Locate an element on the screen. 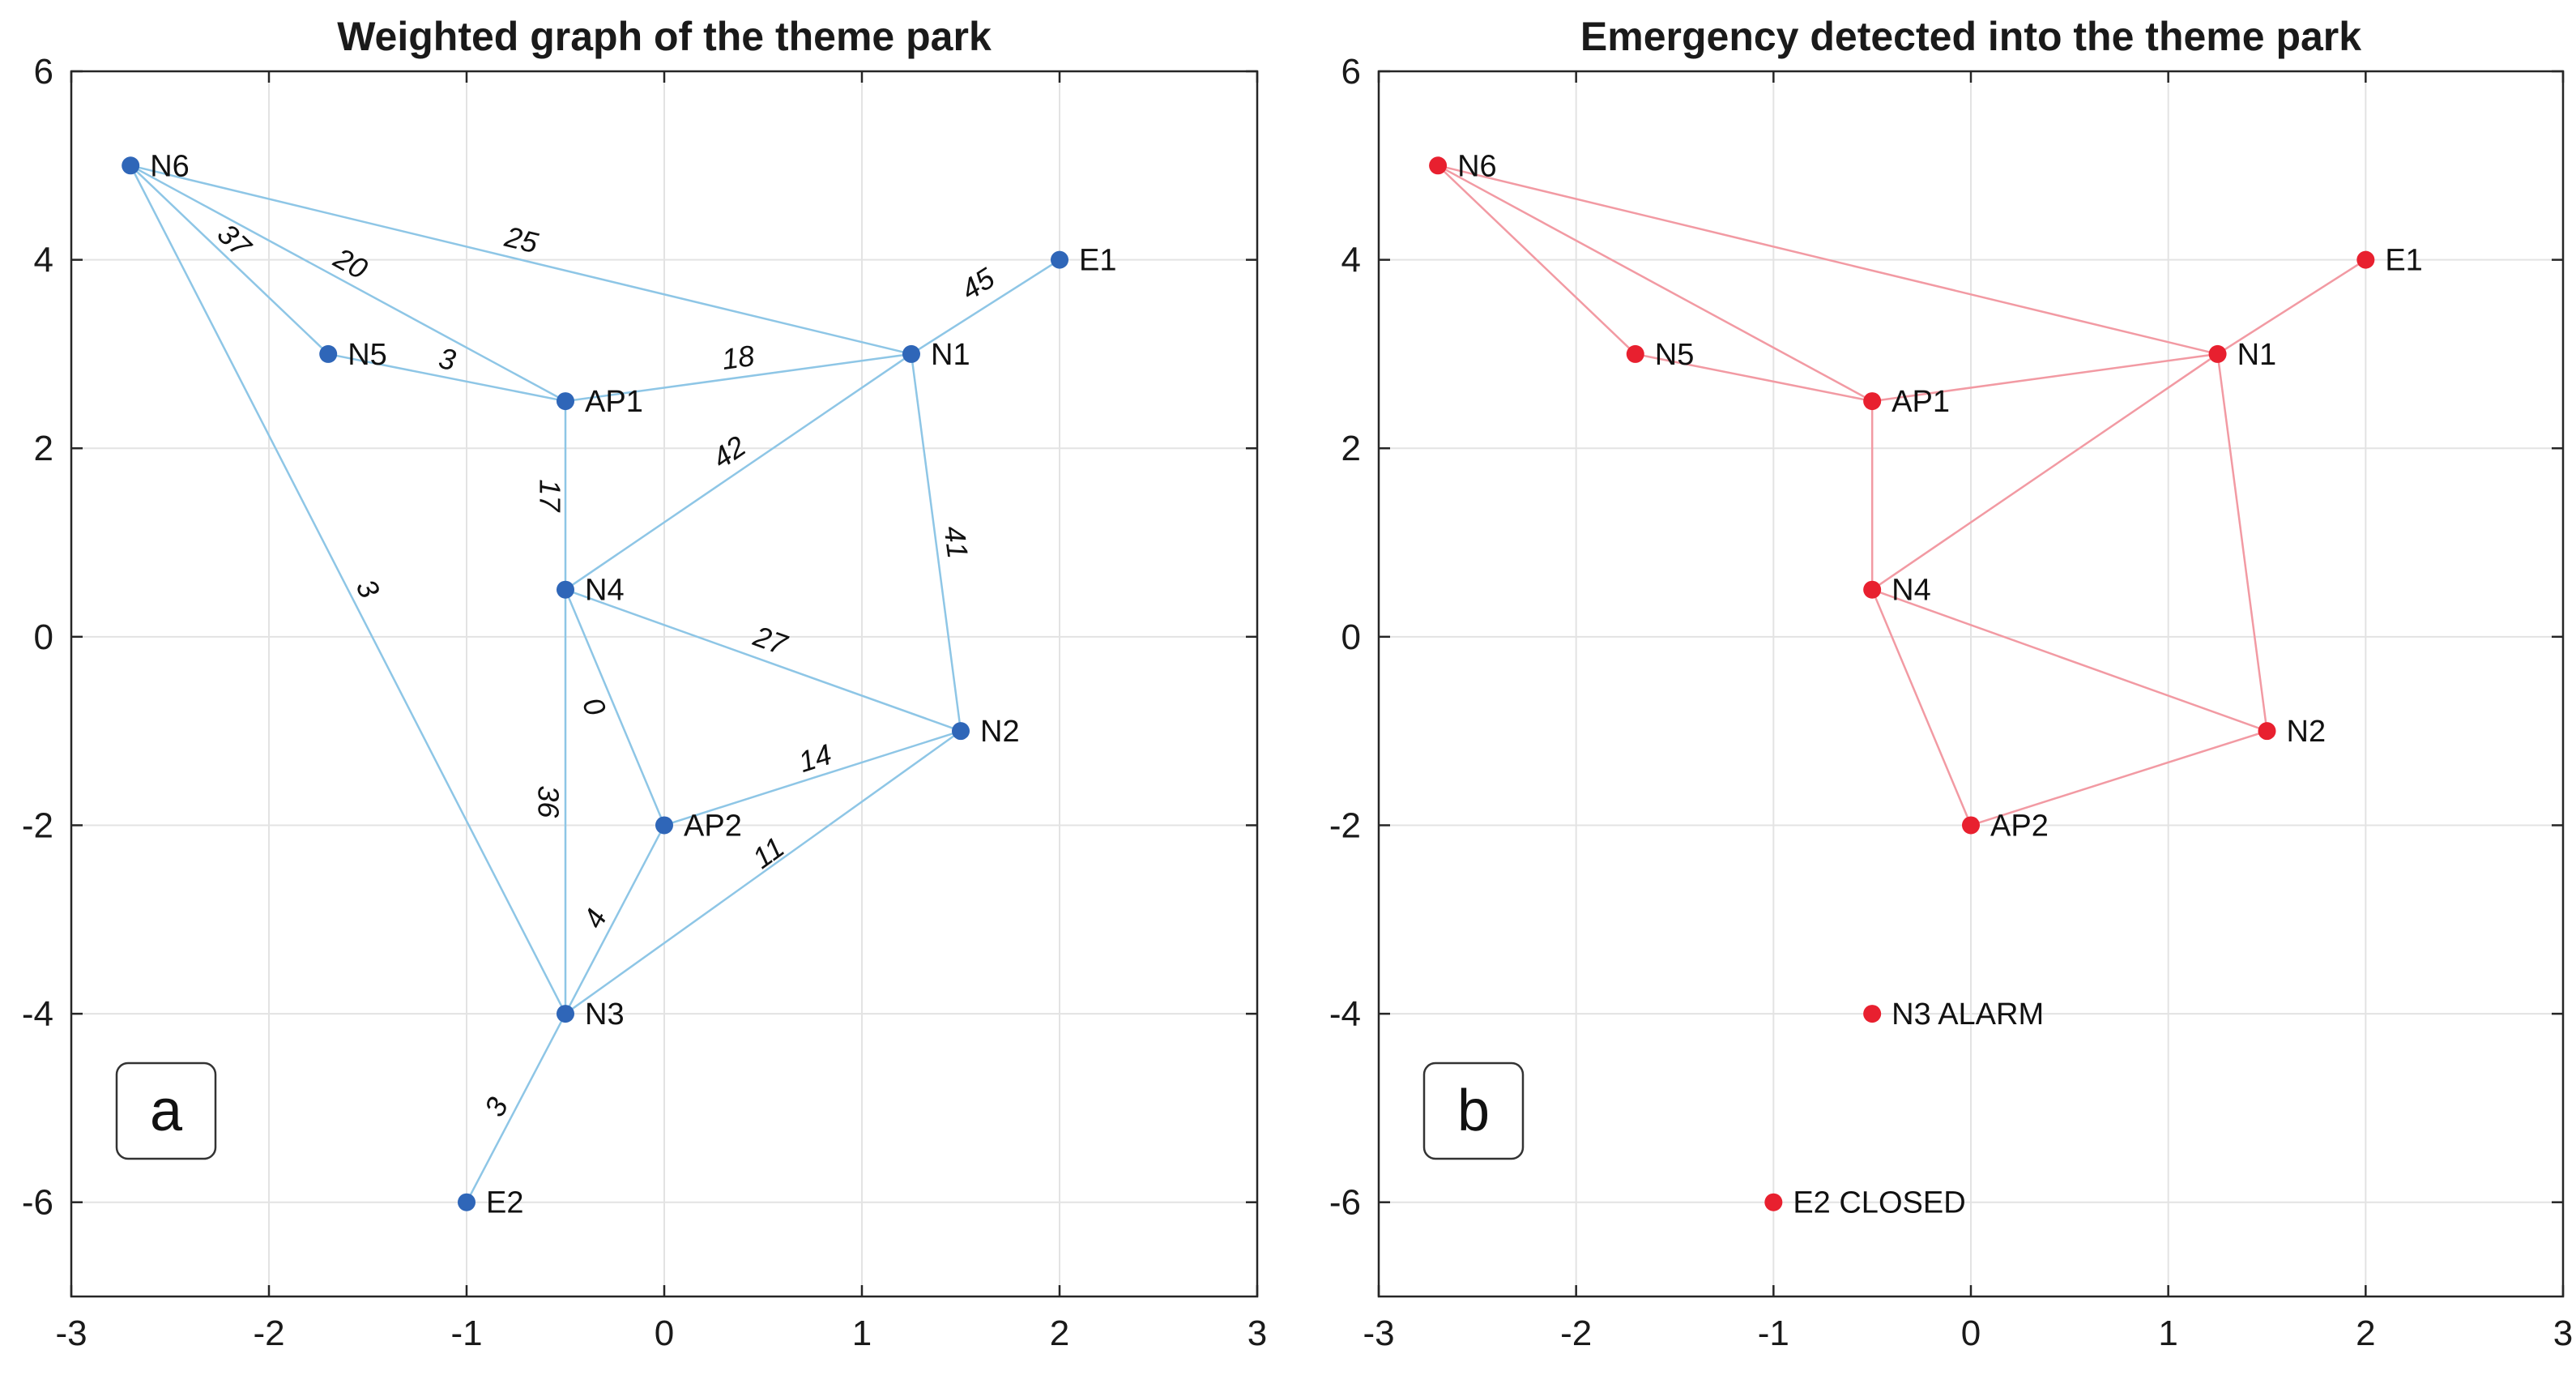  edge-weight-label: 17 is located at coordinates (550, 496).